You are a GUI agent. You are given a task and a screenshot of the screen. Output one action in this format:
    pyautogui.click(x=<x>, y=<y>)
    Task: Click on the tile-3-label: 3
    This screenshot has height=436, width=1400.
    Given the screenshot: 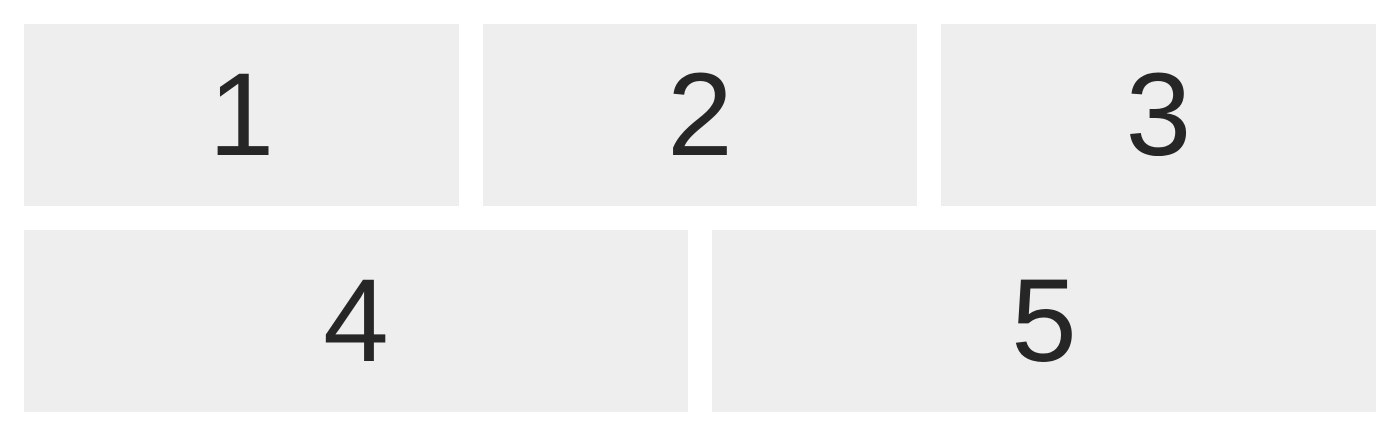 What is the action you would take?
    pyautogui.click(x=1158, y=115)
    